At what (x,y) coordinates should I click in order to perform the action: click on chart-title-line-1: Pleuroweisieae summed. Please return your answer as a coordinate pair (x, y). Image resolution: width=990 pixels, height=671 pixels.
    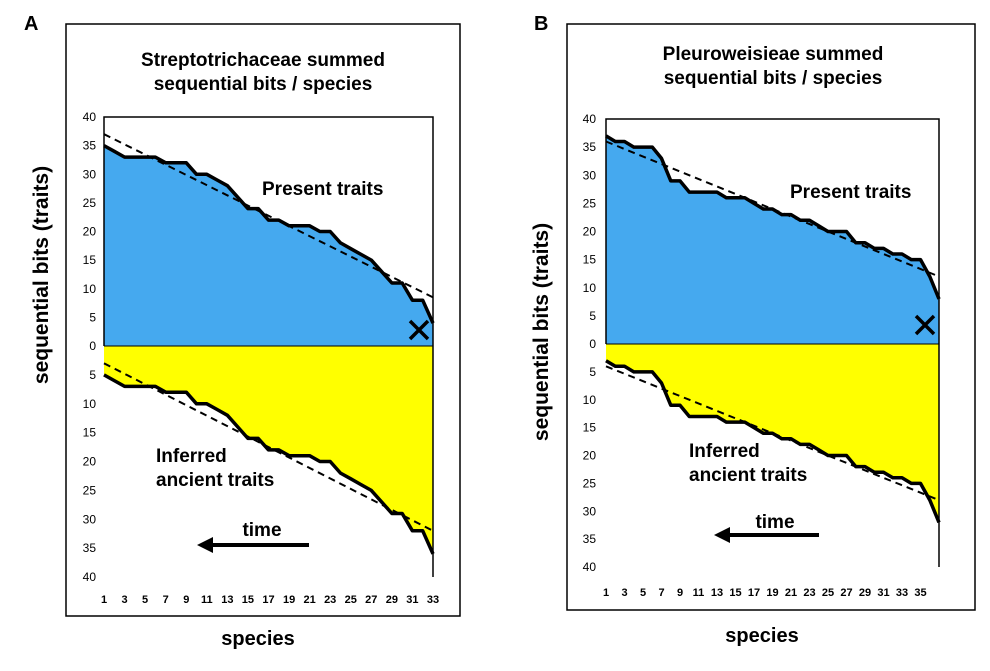
    Looking at the image, I should click on (773, 54).